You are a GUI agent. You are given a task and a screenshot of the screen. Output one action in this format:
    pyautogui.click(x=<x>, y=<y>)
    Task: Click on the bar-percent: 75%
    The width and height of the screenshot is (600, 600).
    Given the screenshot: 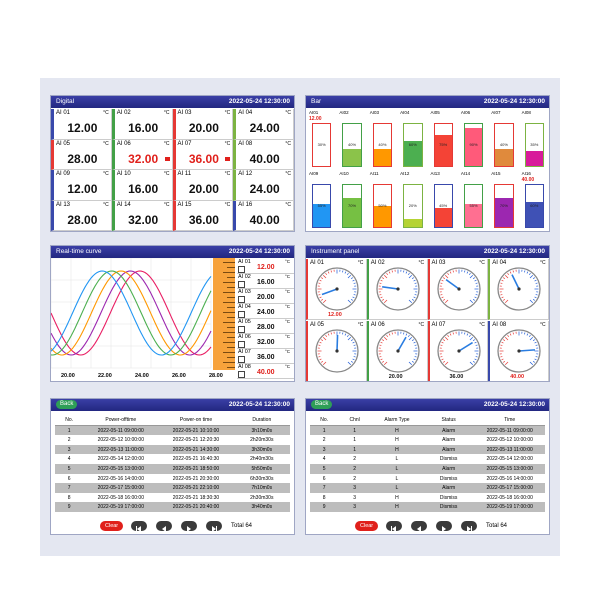 What is the action you would take?
    pyautogui.click(x=443, y=144)
    